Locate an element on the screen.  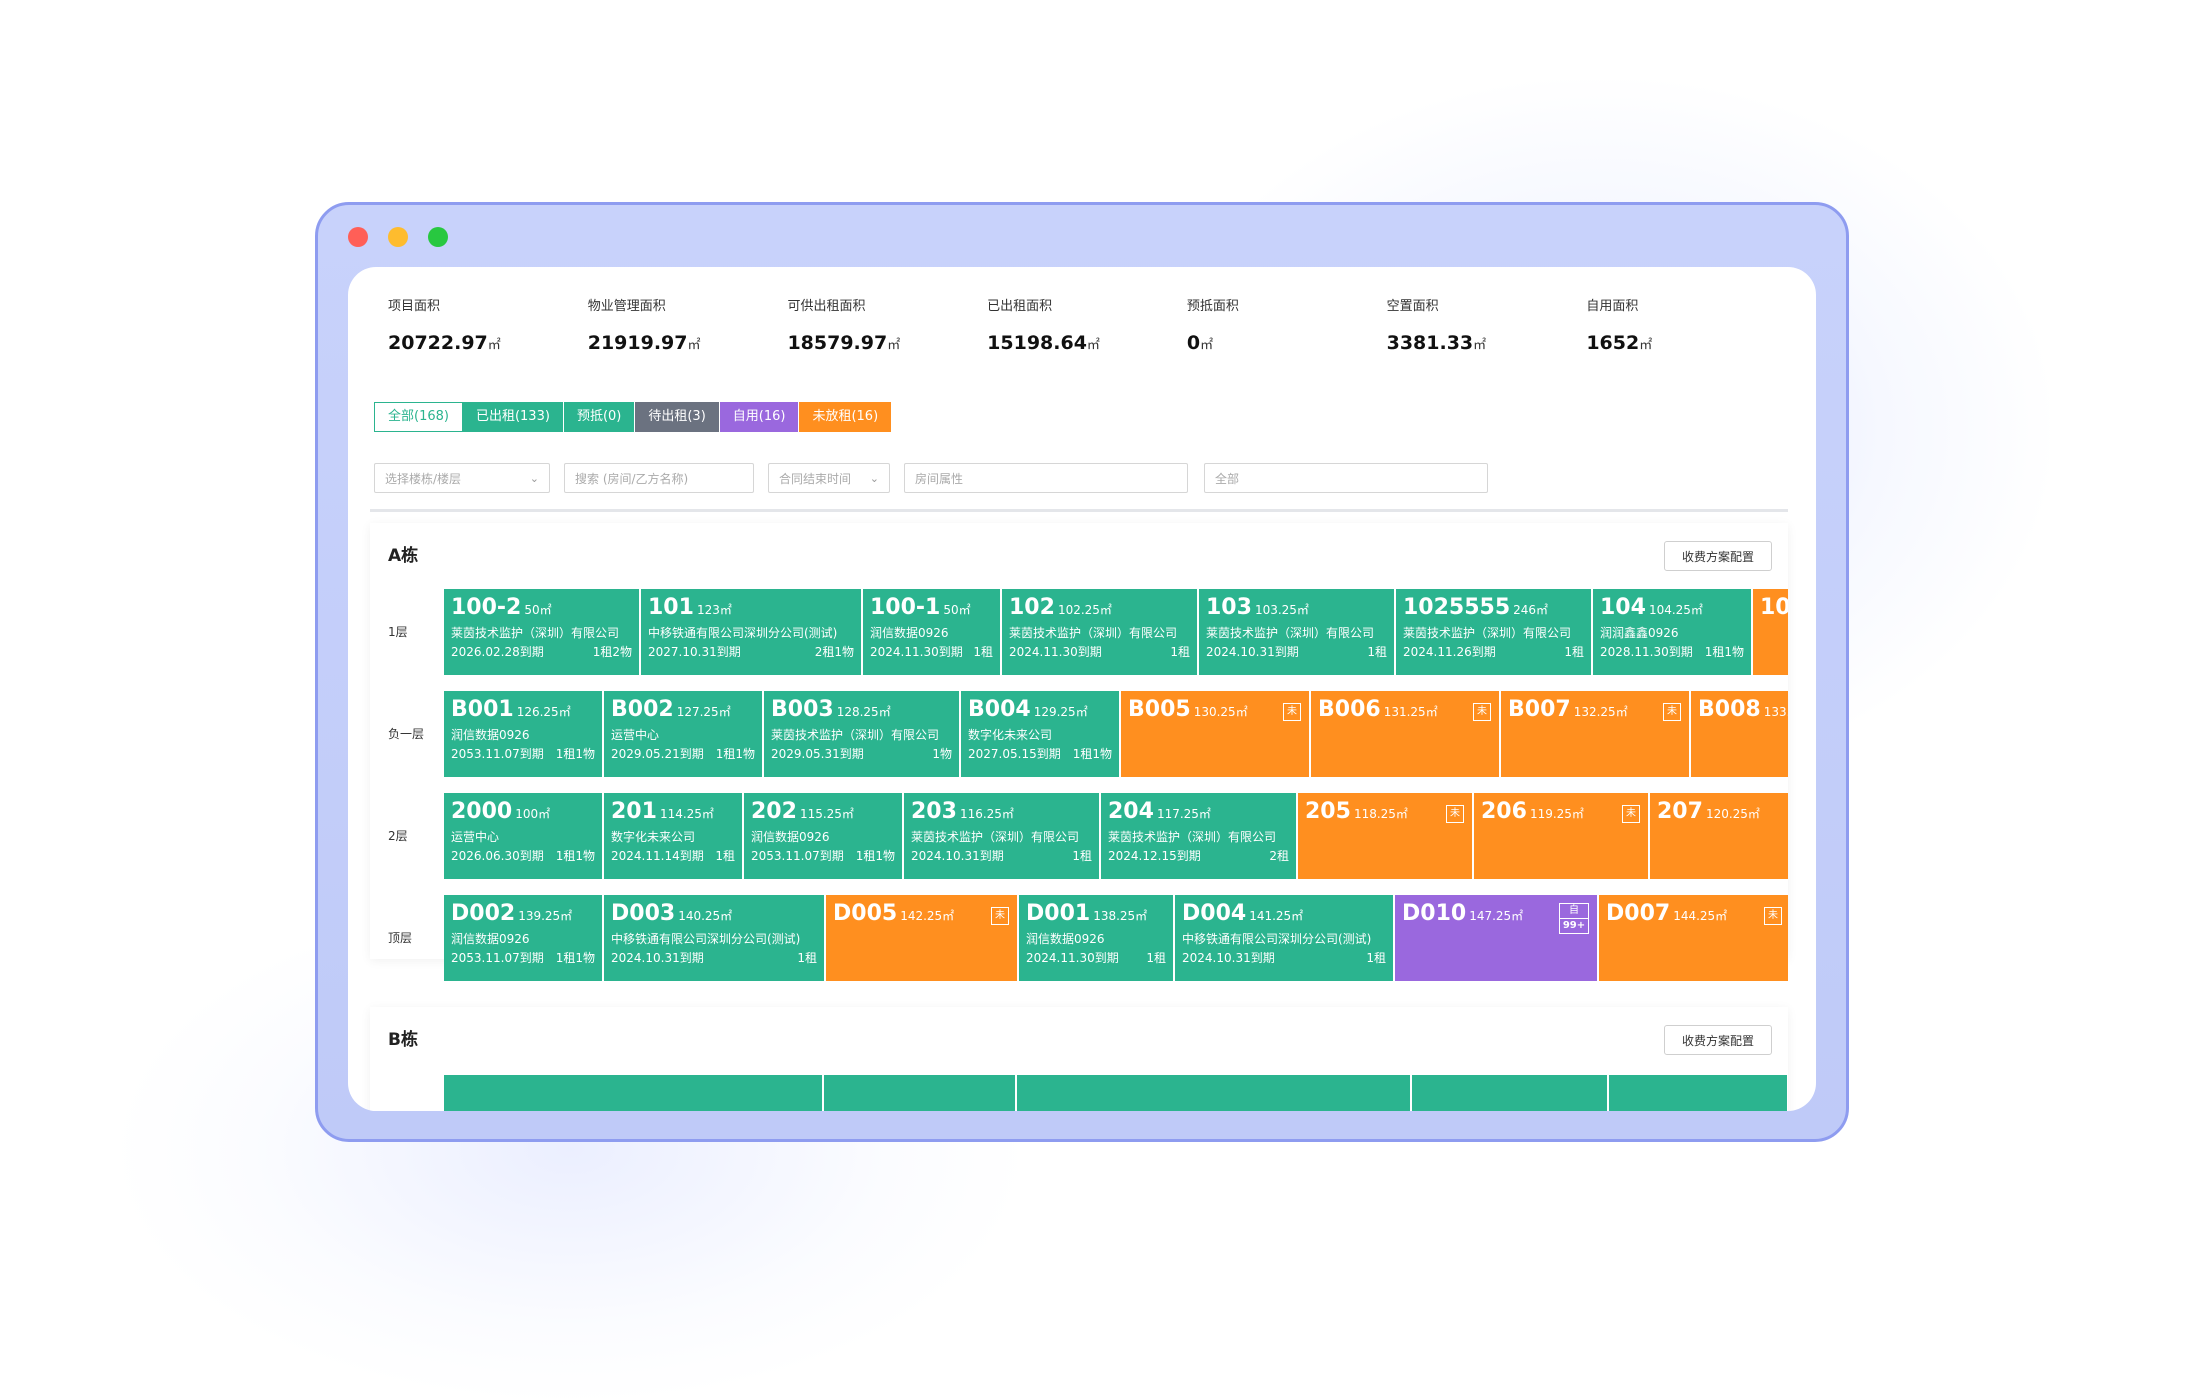
room-tile: 207 120.25㎡ is located at coordinates (1719, 836).